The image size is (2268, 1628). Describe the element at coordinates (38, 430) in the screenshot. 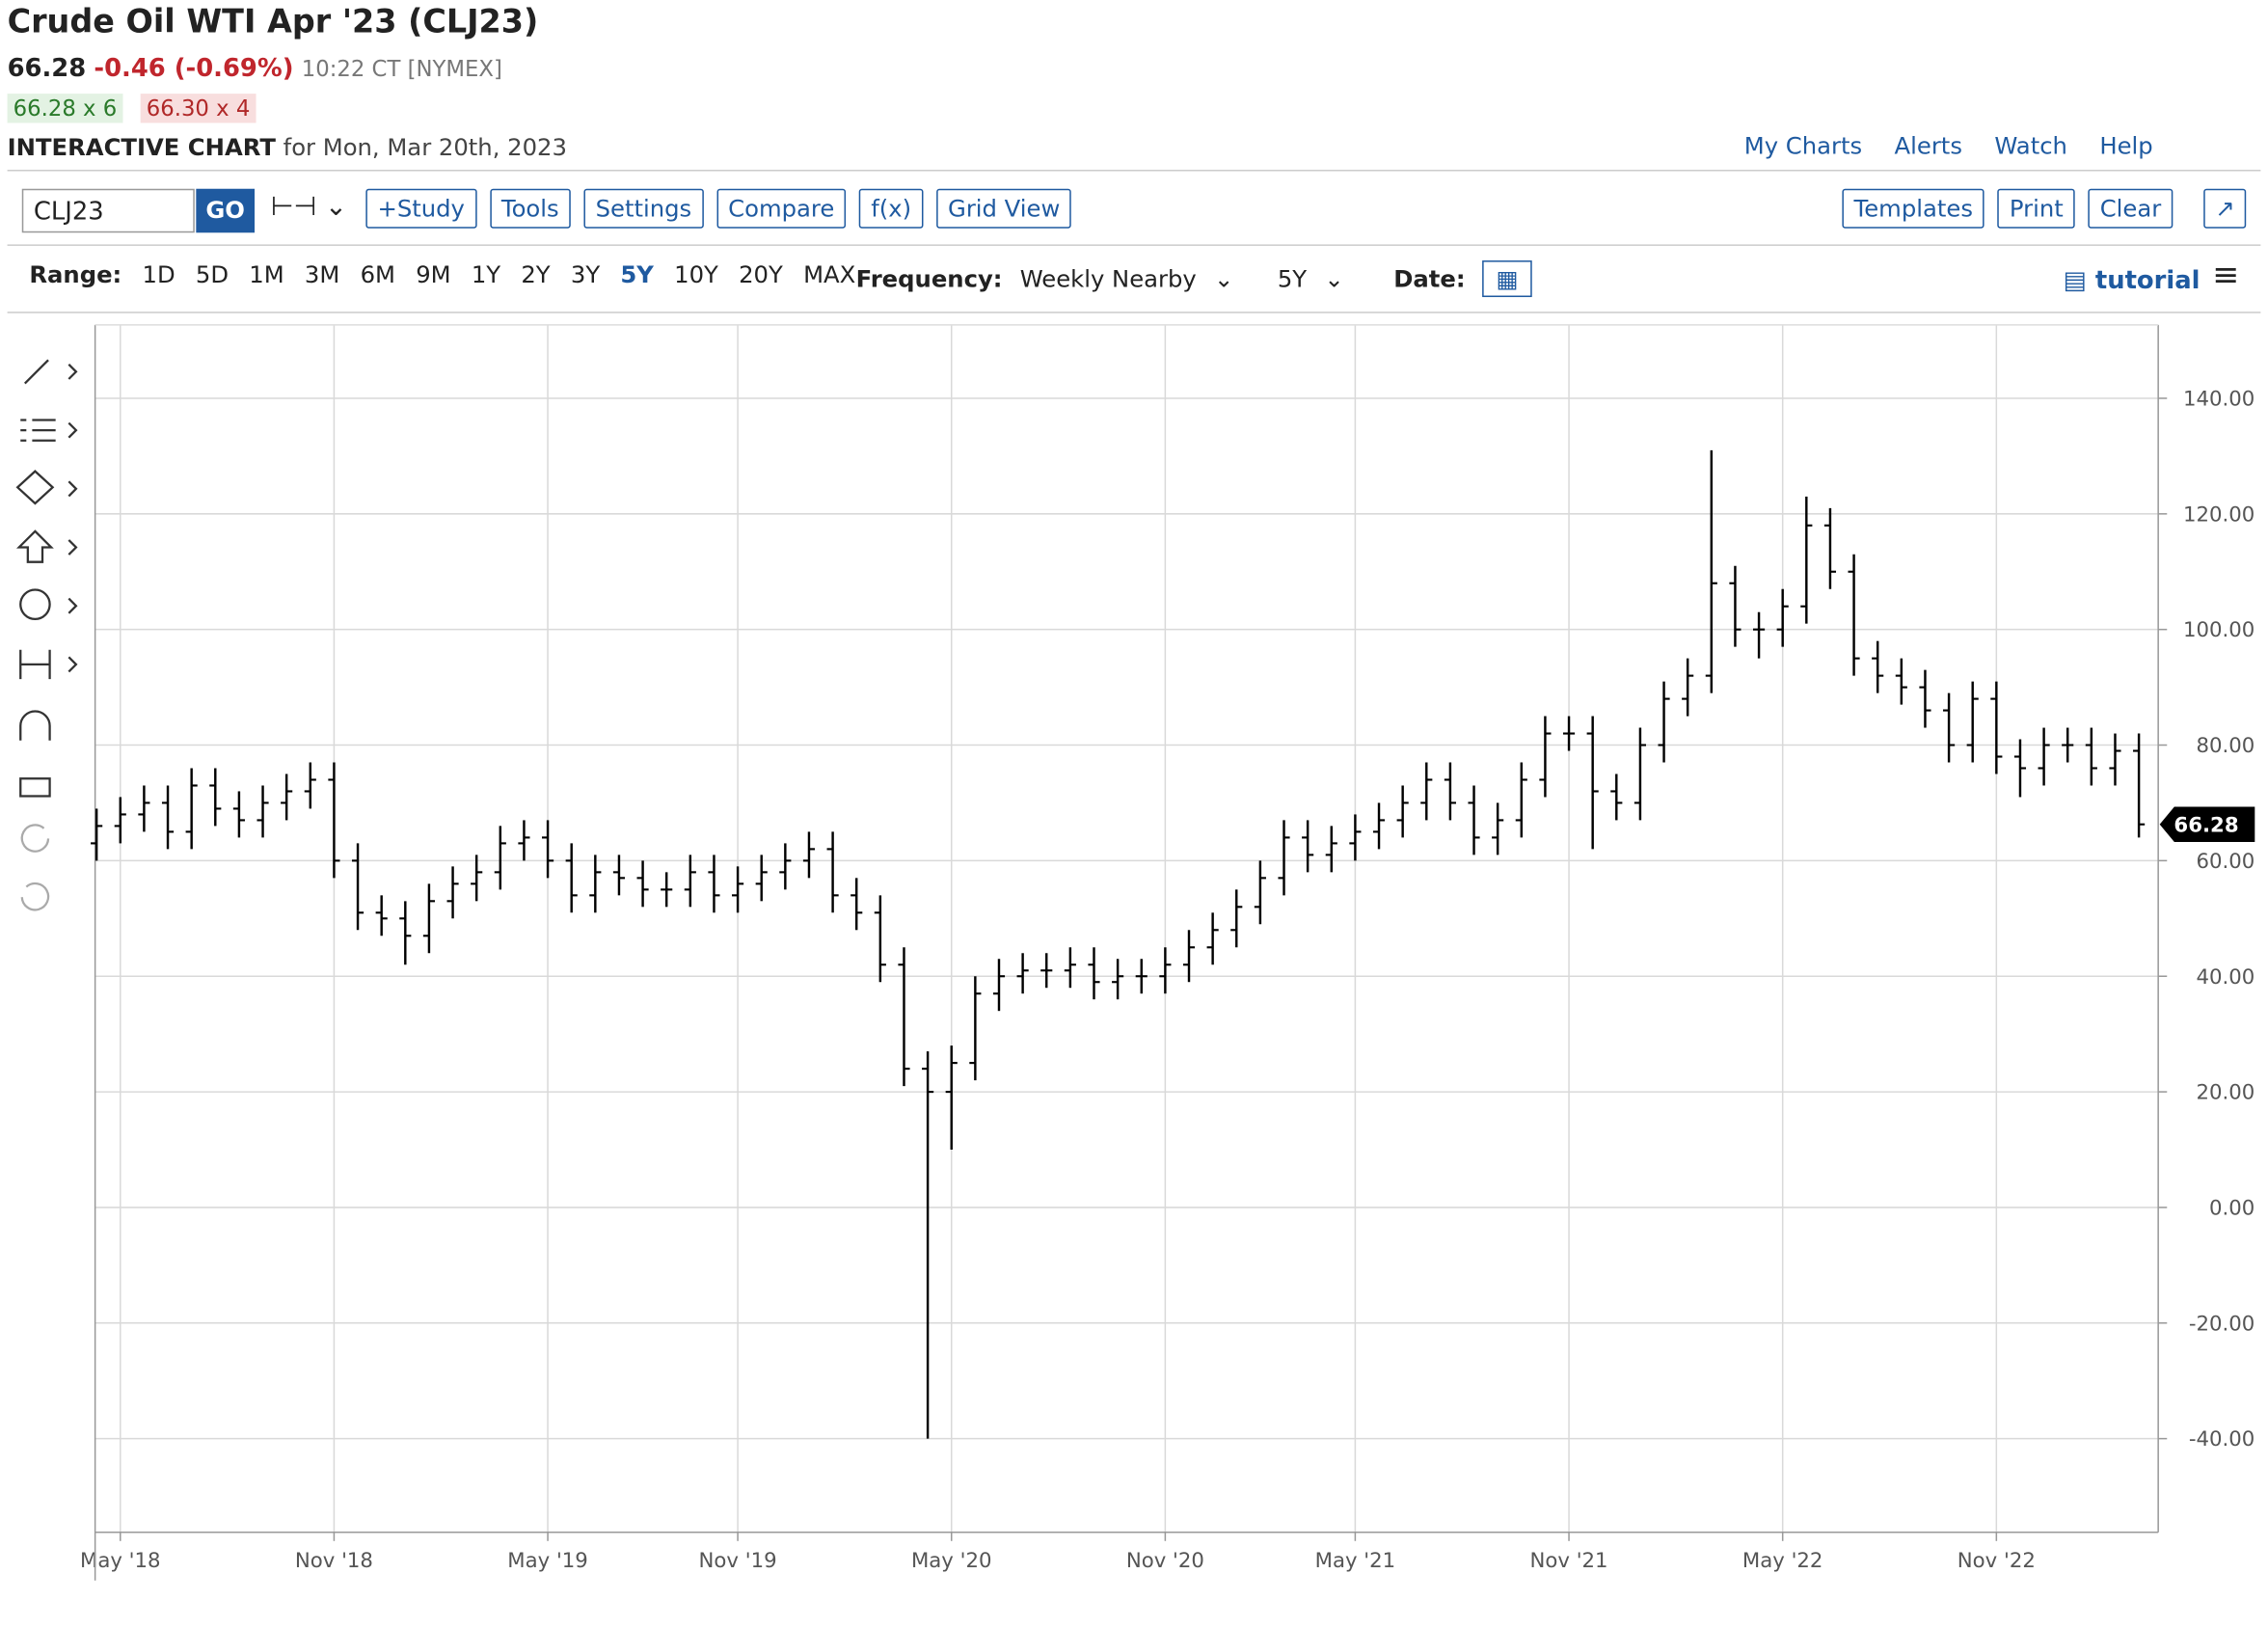

I see `tool-fib` at that location.